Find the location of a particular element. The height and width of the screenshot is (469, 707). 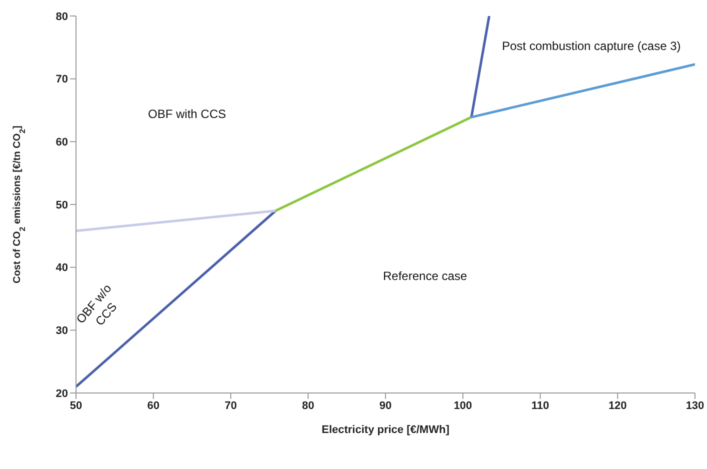

y-tick-label: 30 is located at coordinates (62, 331).